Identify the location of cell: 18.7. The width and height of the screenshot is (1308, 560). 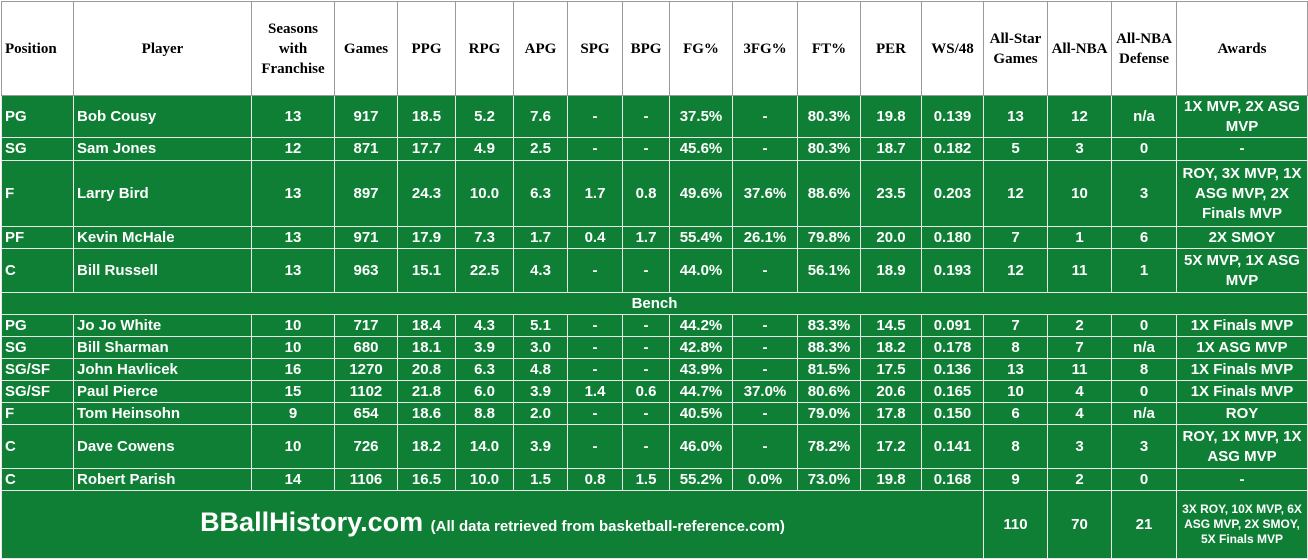
(891, 149).